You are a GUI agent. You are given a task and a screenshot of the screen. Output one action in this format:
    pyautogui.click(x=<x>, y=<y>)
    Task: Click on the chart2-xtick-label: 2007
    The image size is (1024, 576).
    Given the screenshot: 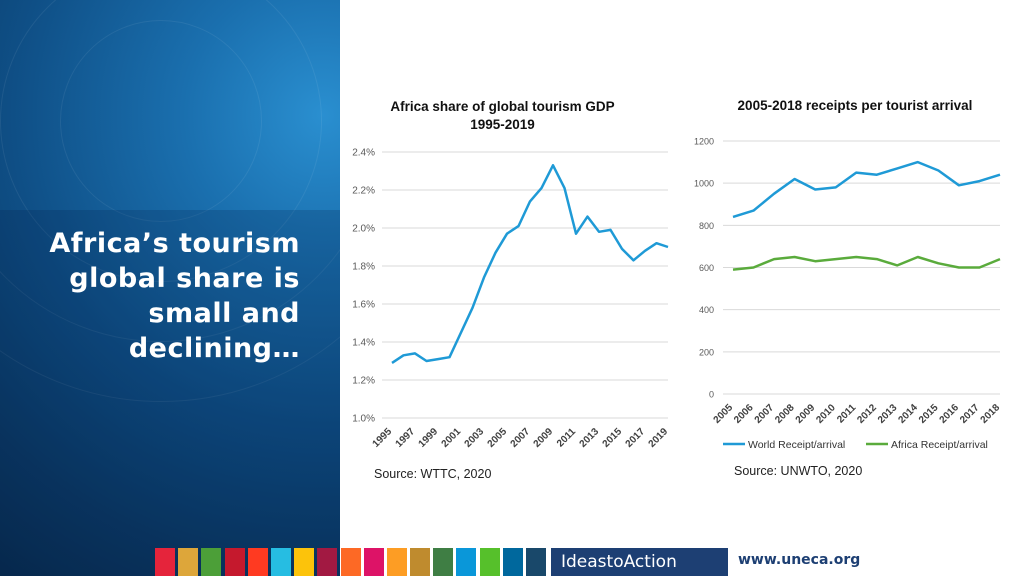 What is the action you would take?
    pyautogui.click(x=765, y=414)
    